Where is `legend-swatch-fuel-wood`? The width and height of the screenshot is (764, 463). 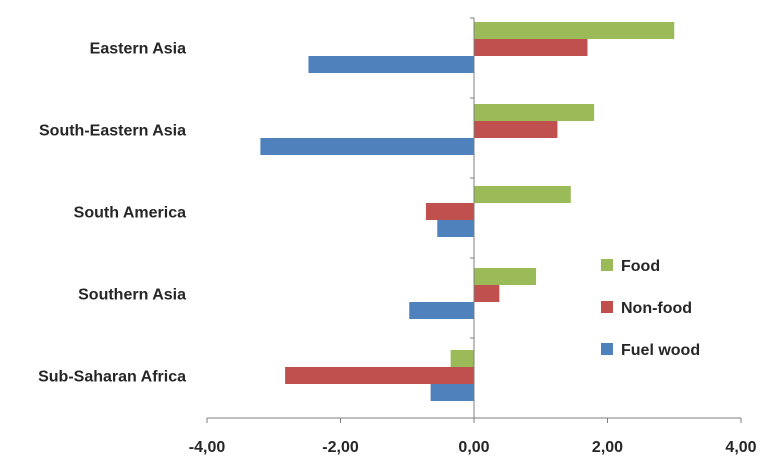 legend-swatch-fuel-wood is located at coordinates (607, 349).